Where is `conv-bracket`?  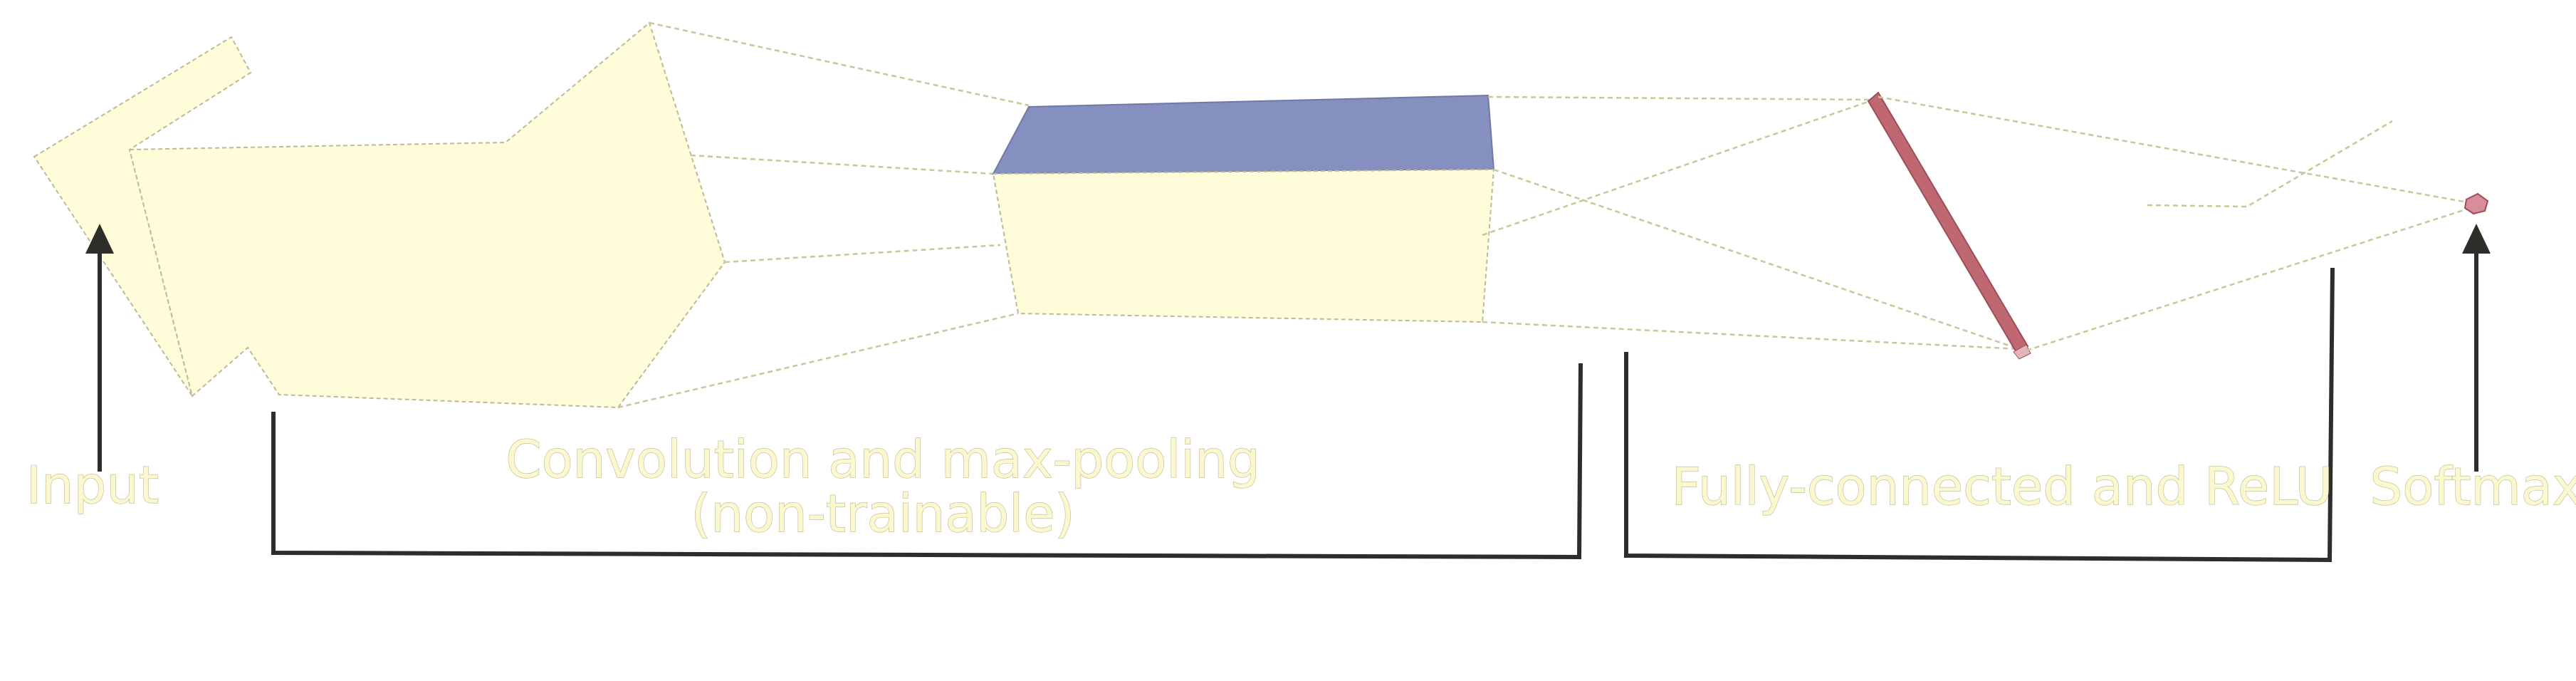 conv-bracket is located at coordinates (927, 461).